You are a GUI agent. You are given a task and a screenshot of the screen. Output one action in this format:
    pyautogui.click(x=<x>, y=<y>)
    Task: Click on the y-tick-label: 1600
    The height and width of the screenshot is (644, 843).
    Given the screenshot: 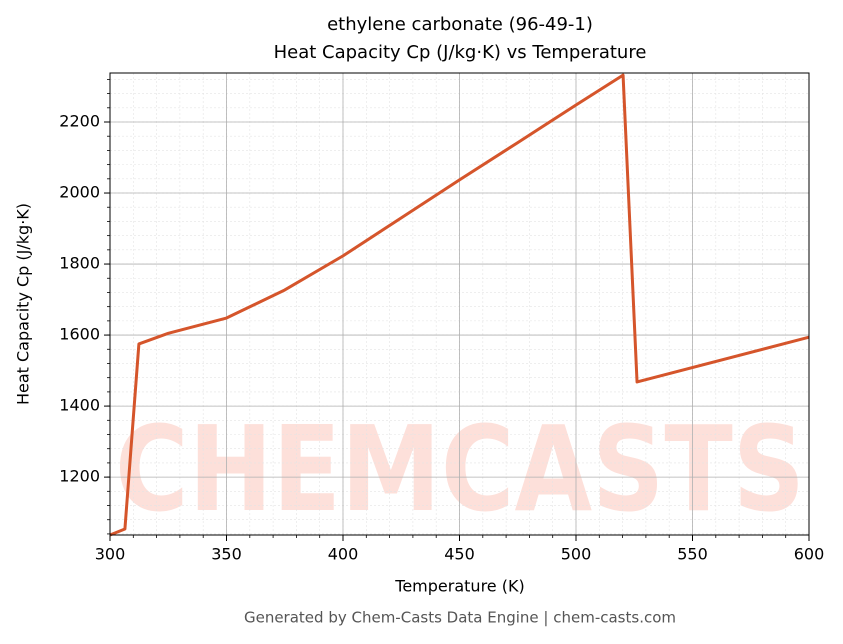 What is the action you would take?
    pyautogui.click(x=79, y=334)
    